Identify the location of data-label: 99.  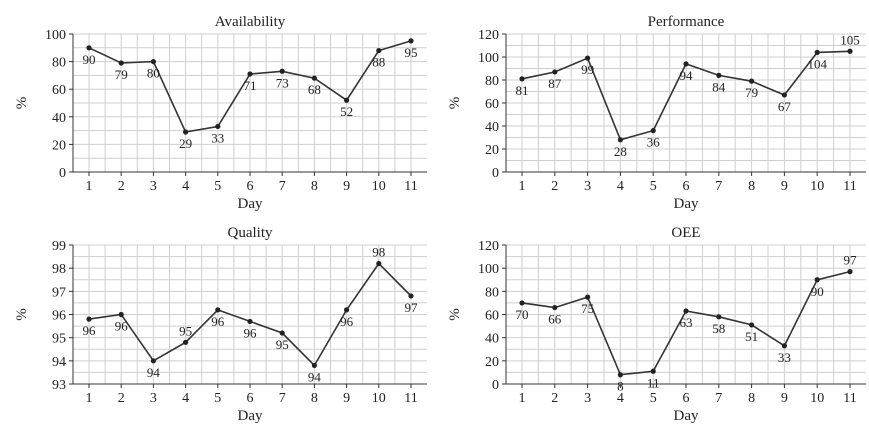
(587, 69).